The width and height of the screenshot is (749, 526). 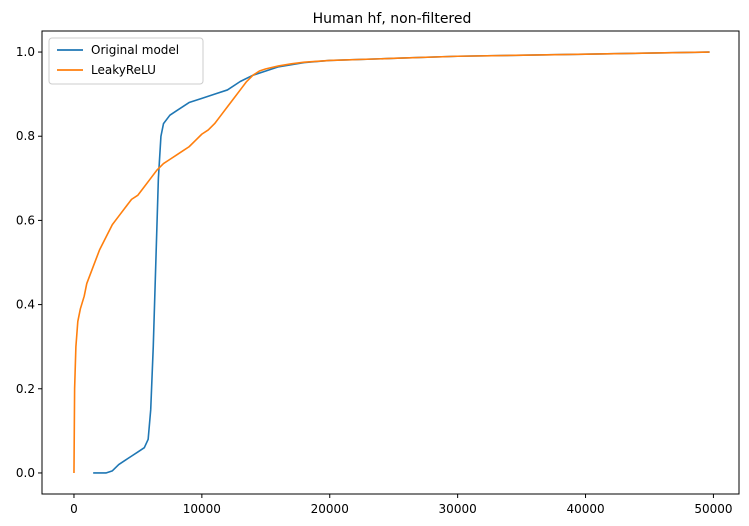 I want to click on x-tick-label: 50000, so click(x=713, y=509).